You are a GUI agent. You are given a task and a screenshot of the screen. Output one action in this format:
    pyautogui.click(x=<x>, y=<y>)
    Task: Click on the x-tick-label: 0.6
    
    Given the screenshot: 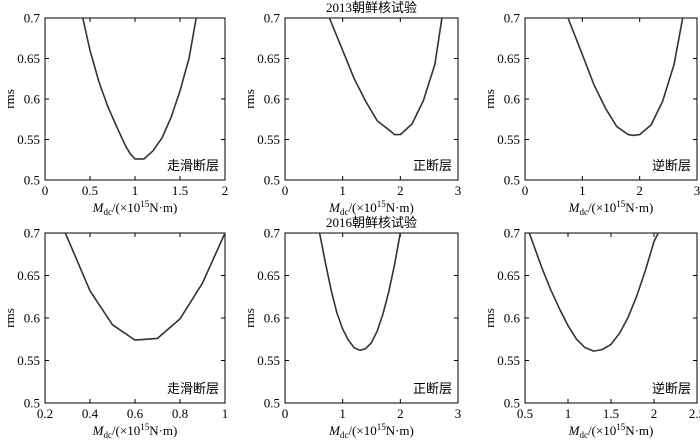 What is the action you would take?
    pyautogui.click(x=135, y=413)
    